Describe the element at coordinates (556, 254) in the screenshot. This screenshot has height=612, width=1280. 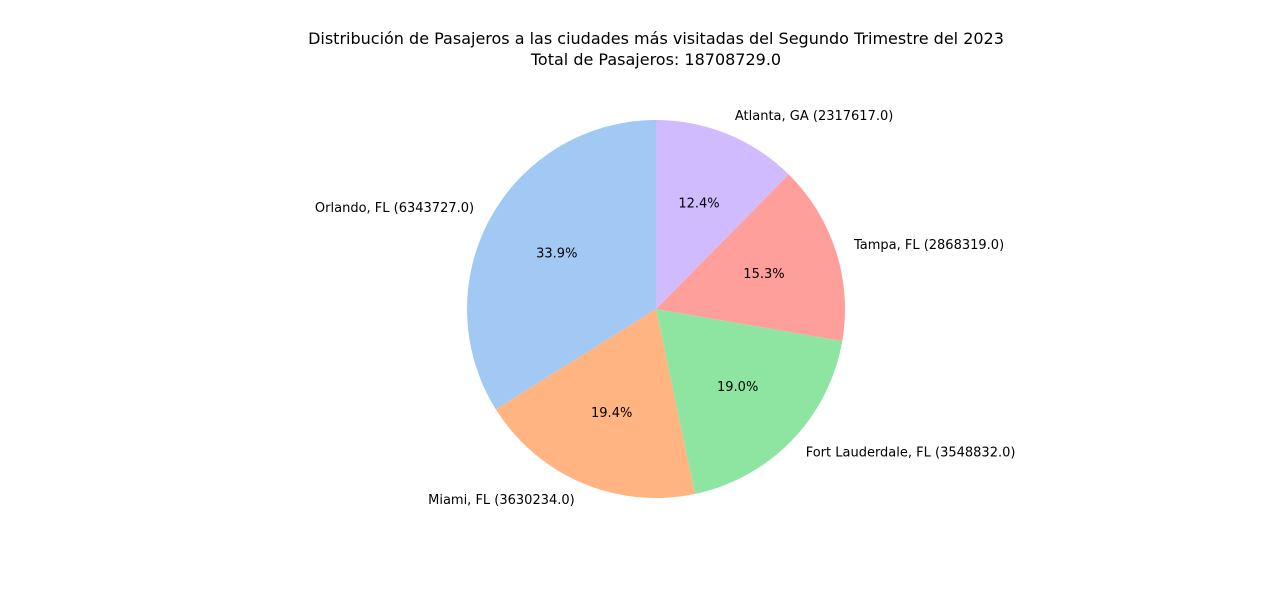
I see `pie-pct-label-orlando-fl: 33.9%` at that location.